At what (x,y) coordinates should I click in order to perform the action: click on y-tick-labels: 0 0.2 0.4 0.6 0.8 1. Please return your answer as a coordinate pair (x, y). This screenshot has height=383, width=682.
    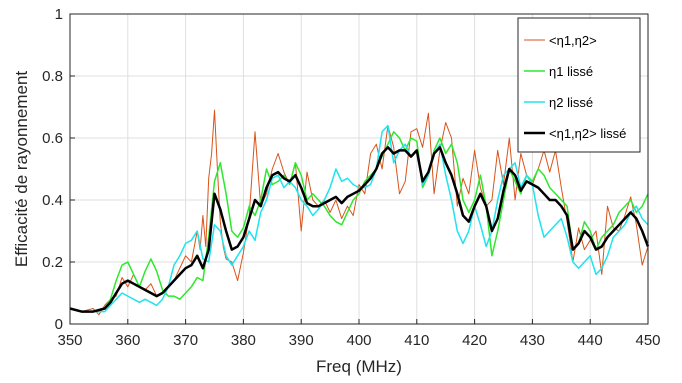
    Looking at the image, I should click on (58, 169).